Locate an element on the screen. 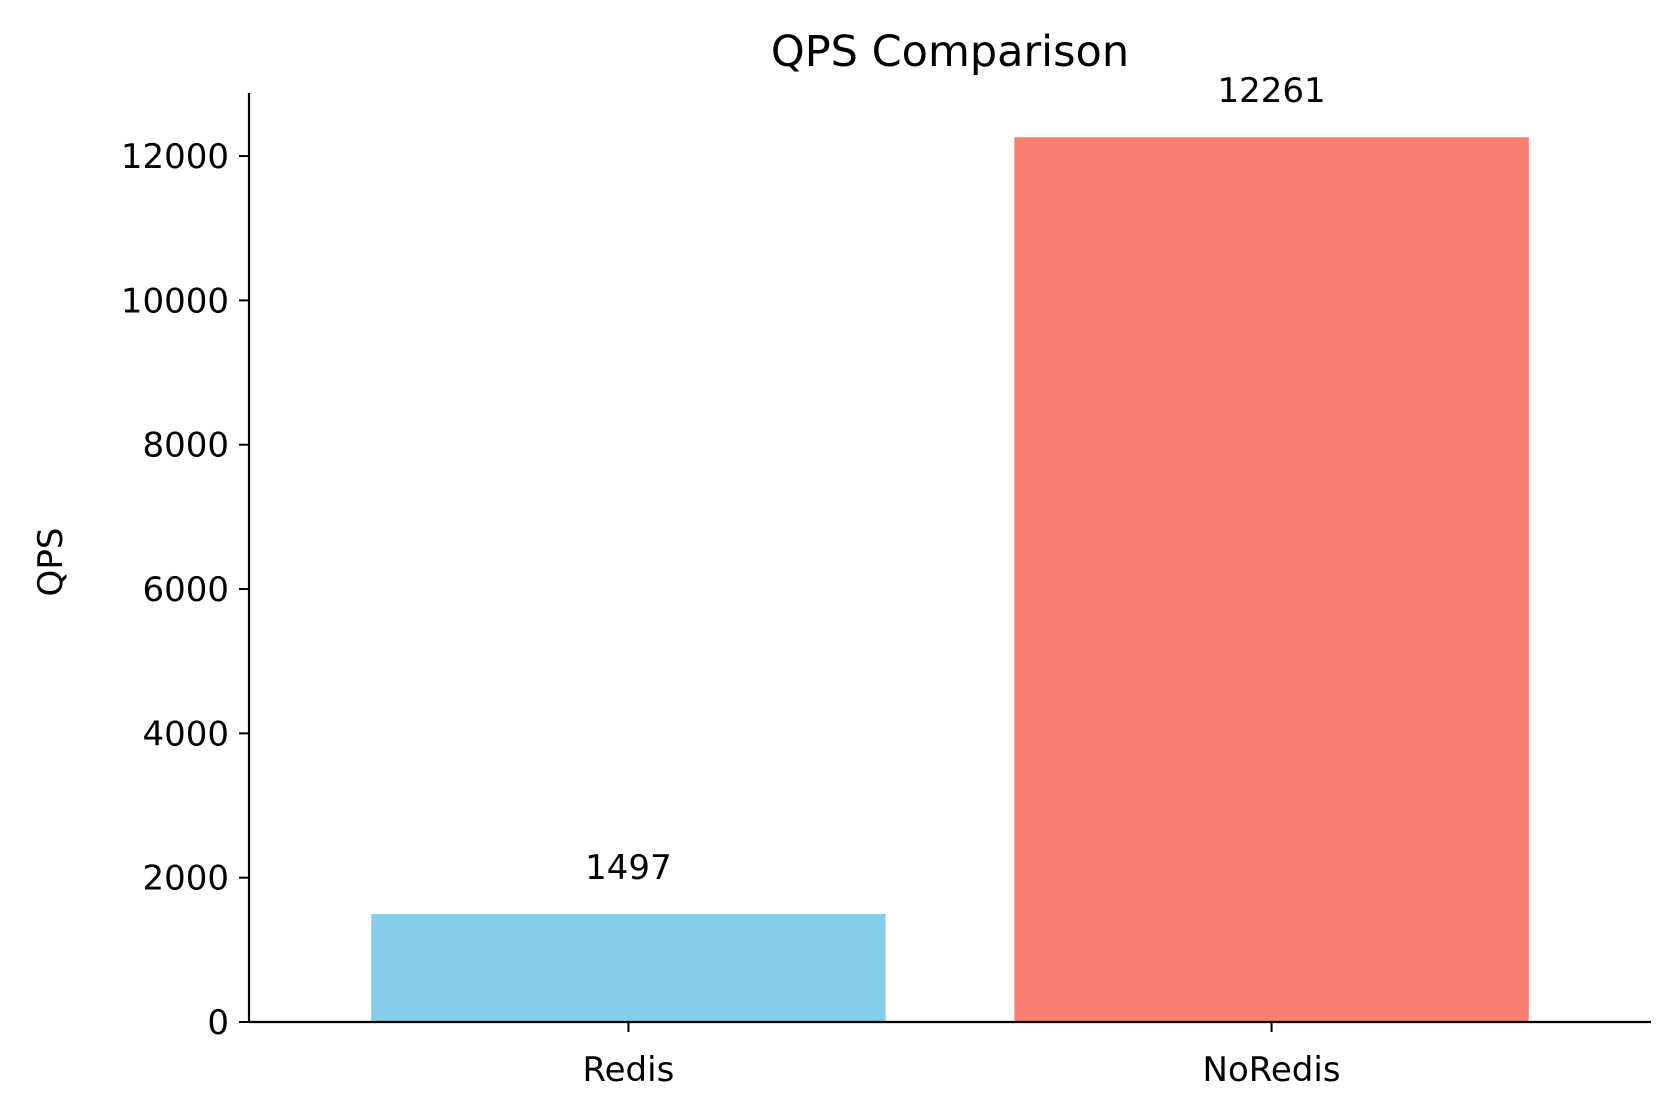 Image resolution: width=1673 pixels, height=1116 pixels. y-tick-label: 0 is located at coordinates (218, 1023).